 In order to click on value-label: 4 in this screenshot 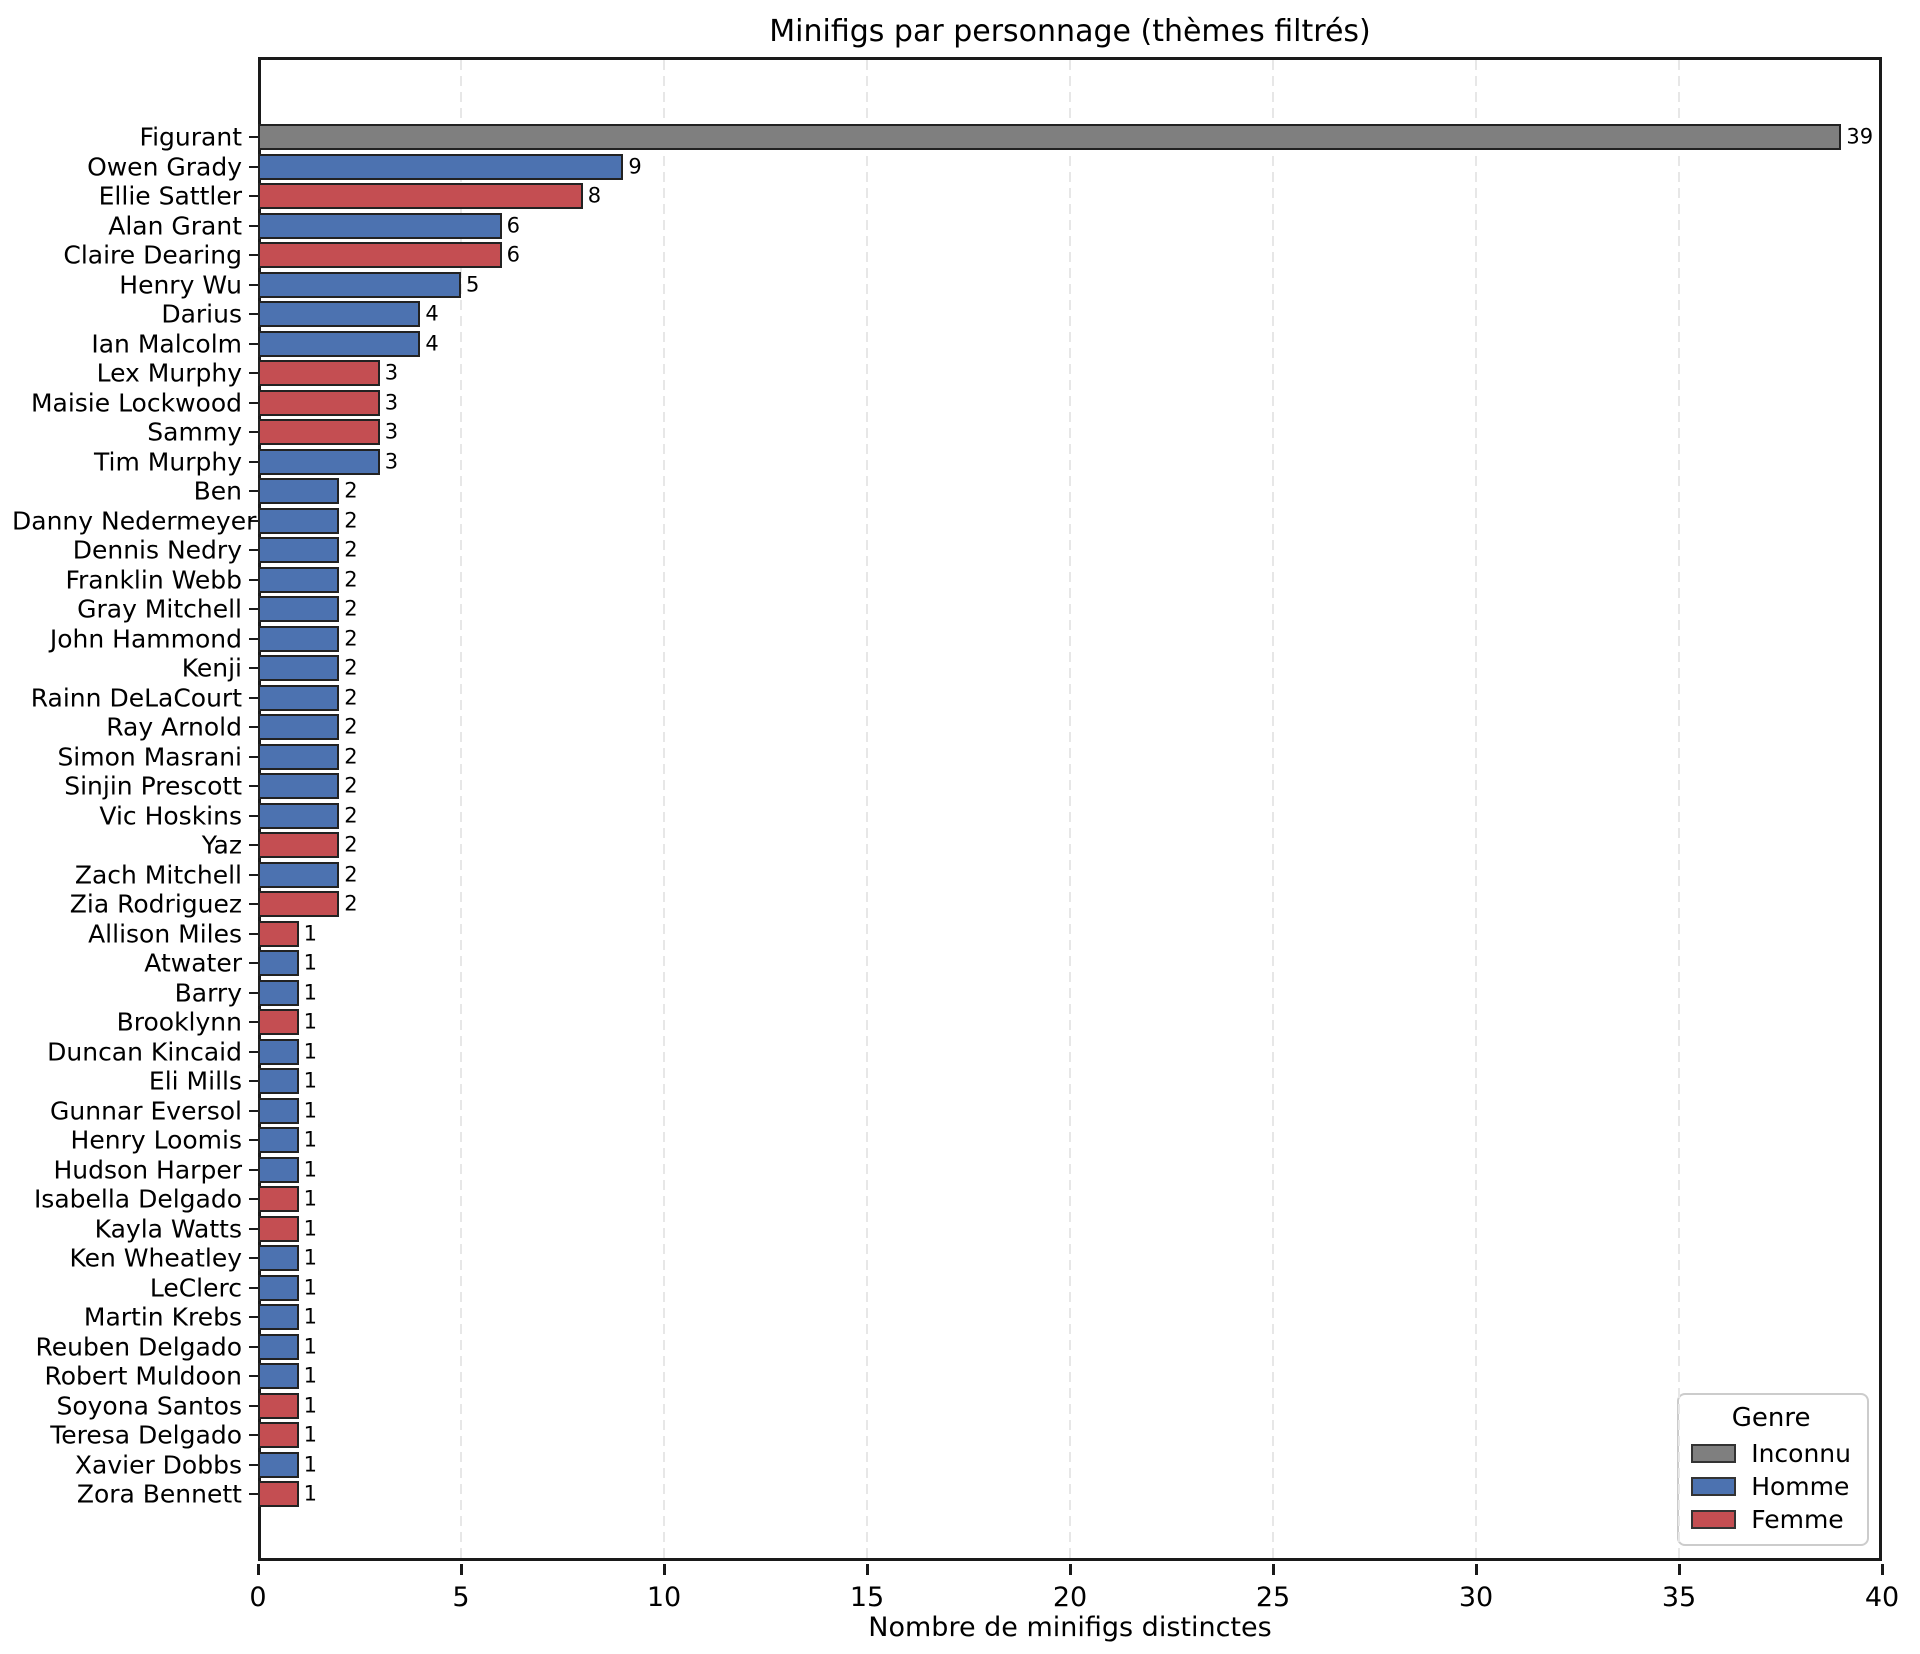, I will do `click(432, 313)`.